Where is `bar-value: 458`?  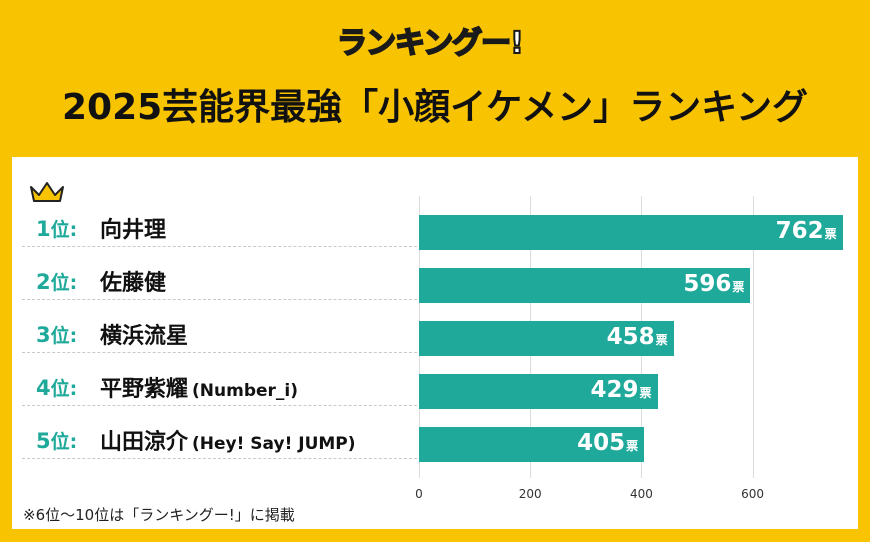
bar-value: 458 is located at coordinates (630, 337).